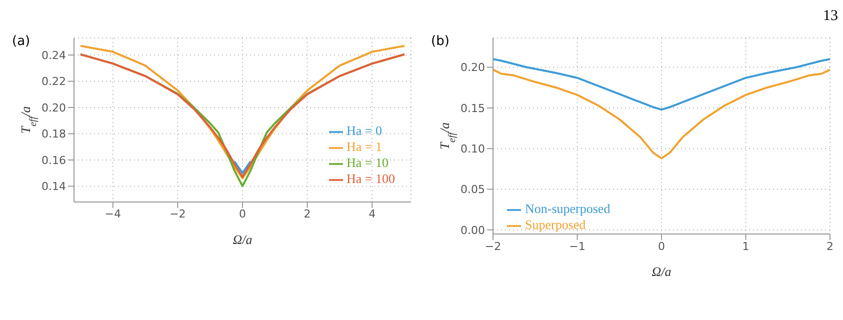 Image resolution: width=843 pixels, height=320 pixels. Describe the element at coordinates (567, 208) in the screenshot. I see `legend-label: Non-superposed` at that location.